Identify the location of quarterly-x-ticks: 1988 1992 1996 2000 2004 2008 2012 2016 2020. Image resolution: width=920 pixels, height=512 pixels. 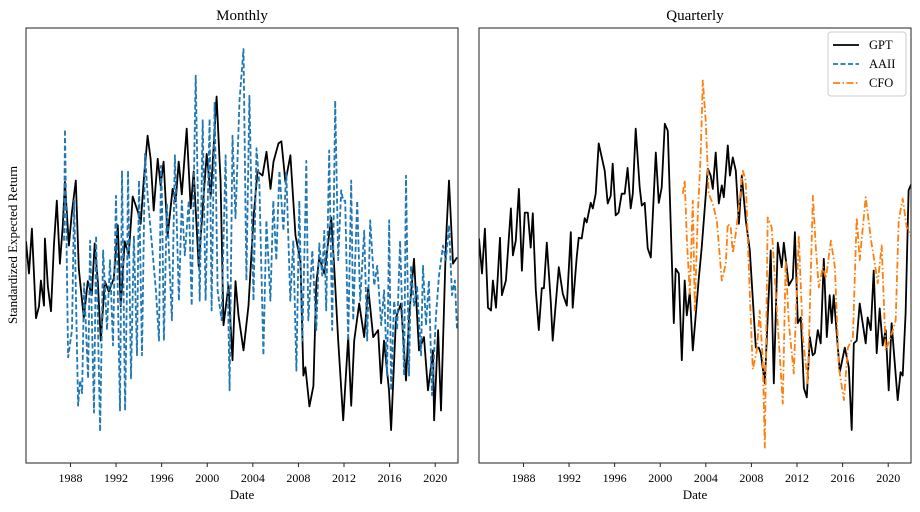
(705, 474).